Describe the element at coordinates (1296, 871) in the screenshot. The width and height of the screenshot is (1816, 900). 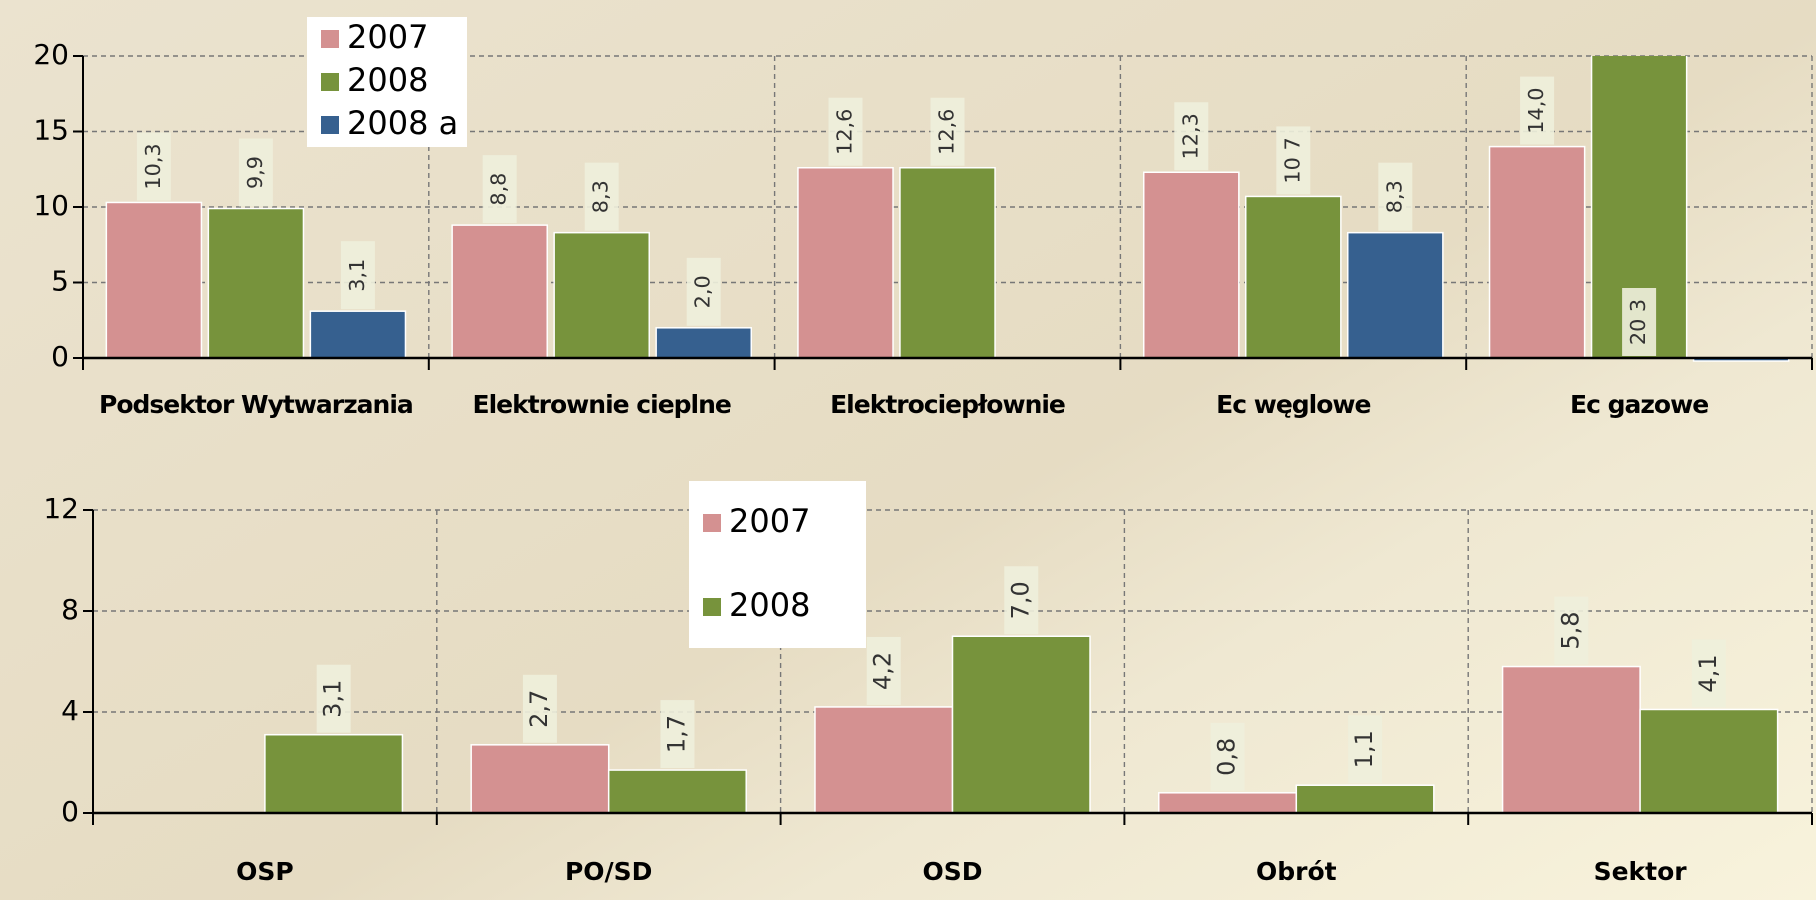
I see `x-tick-label: Obrót` at that location.